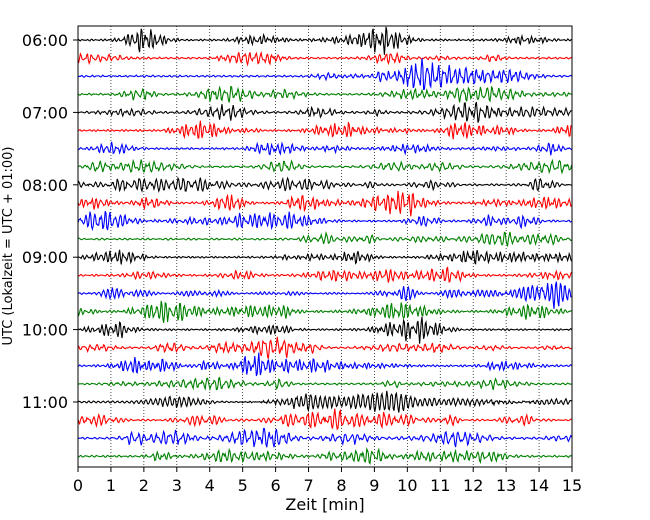 The image size is (650, 520). I want to click on x-tick-label: 8, so click(341, 485).